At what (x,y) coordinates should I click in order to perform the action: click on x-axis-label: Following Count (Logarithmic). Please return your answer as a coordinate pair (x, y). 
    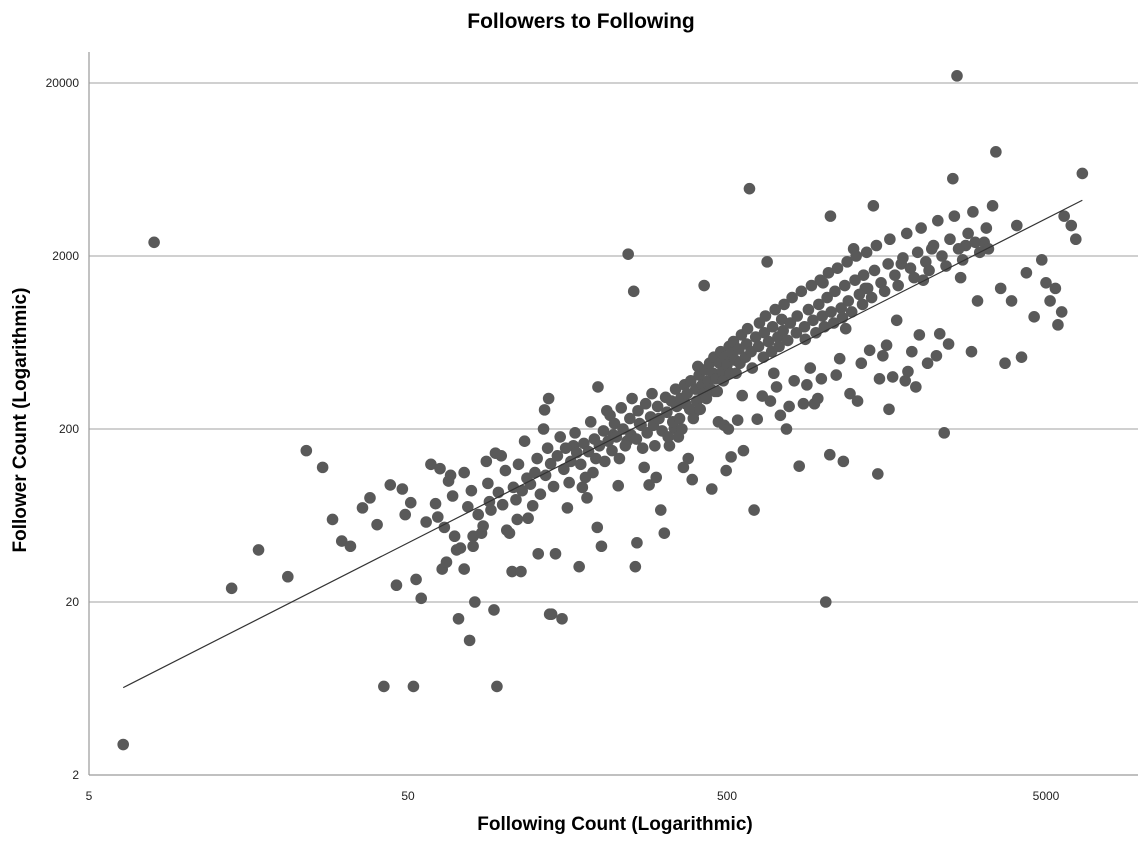
    Looking at the image, I should click on (614, 824).